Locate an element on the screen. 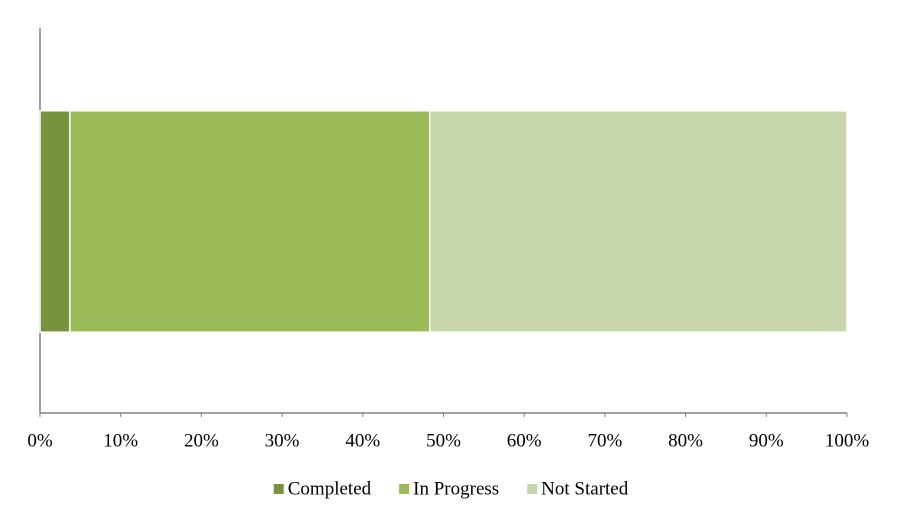  x-tick-label: 50% is located at coordinates (443, 440).